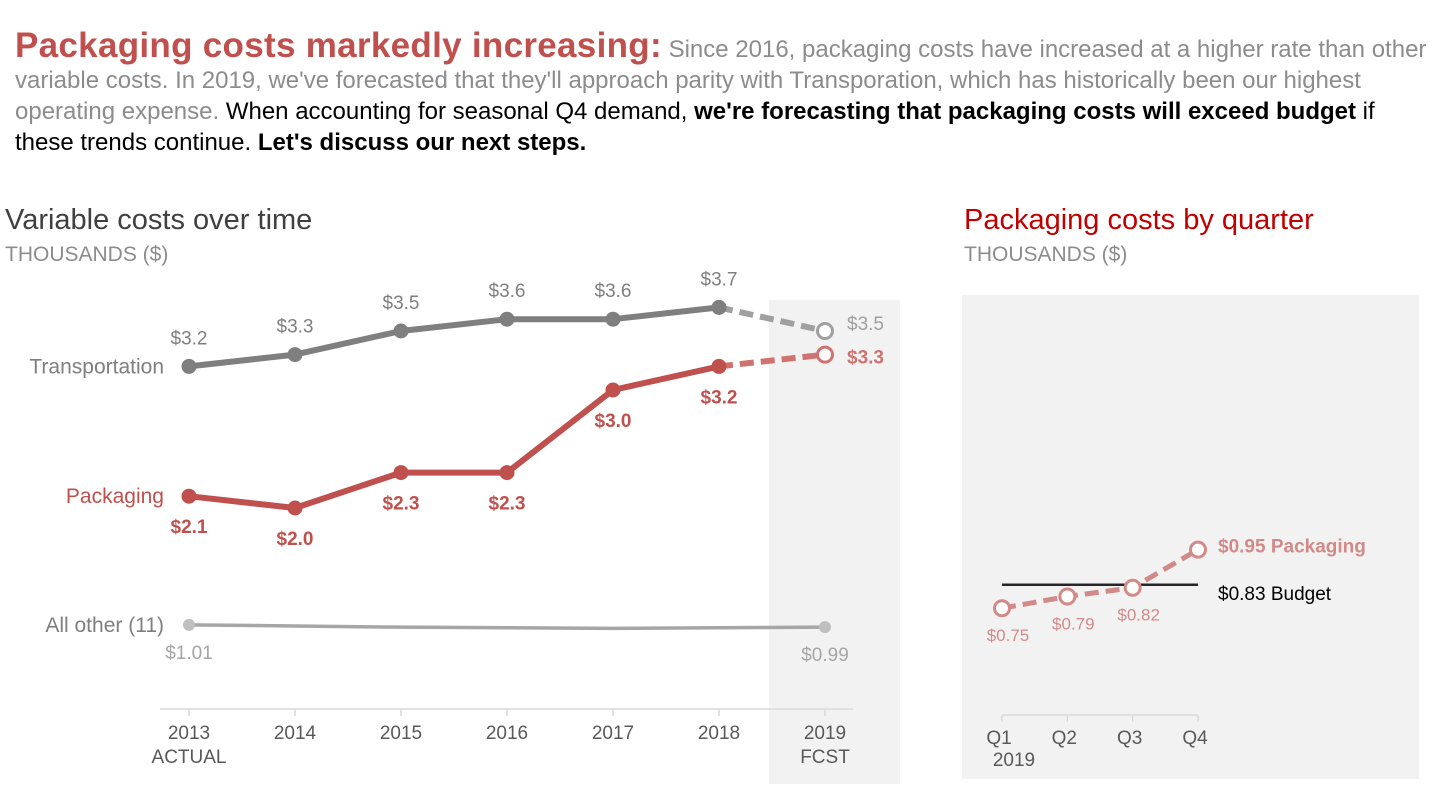 Image resolution: width=1456 pixels, height=810 pixels. Describe the element at coordinates (1064, 738) in the screenshot. I see `x-tick-label-Q2: Q2` at that location.